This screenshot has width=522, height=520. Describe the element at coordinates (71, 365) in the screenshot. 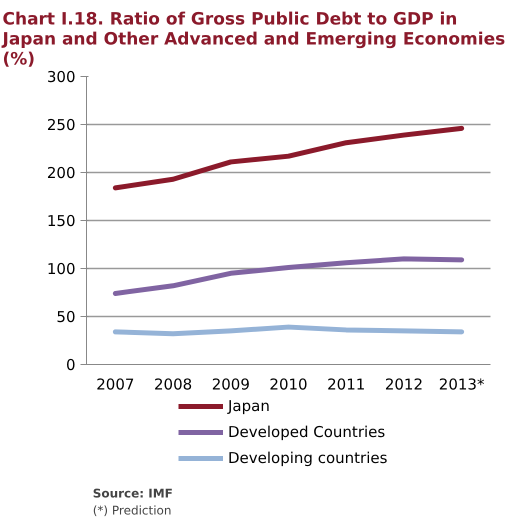

I see `y-tick-label: 0` at that location.